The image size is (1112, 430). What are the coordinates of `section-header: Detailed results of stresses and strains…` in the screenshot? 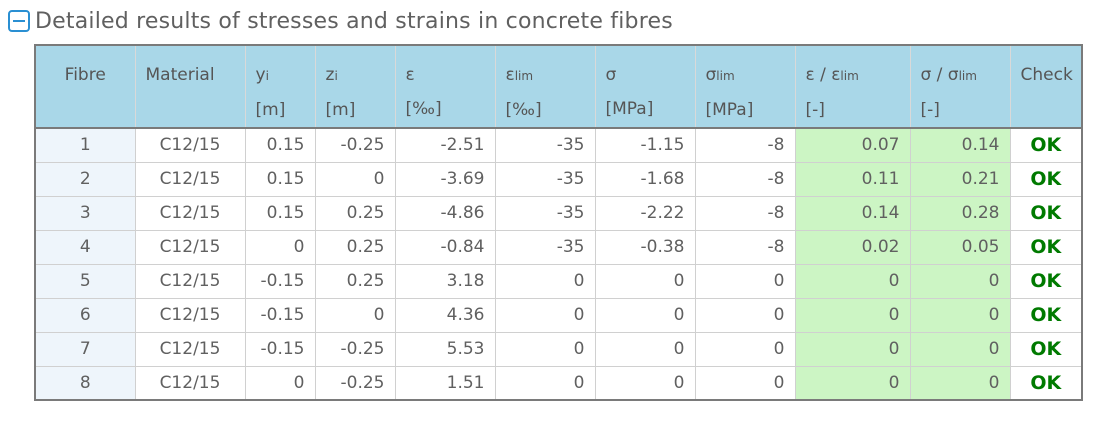 It's located at (340, 21).